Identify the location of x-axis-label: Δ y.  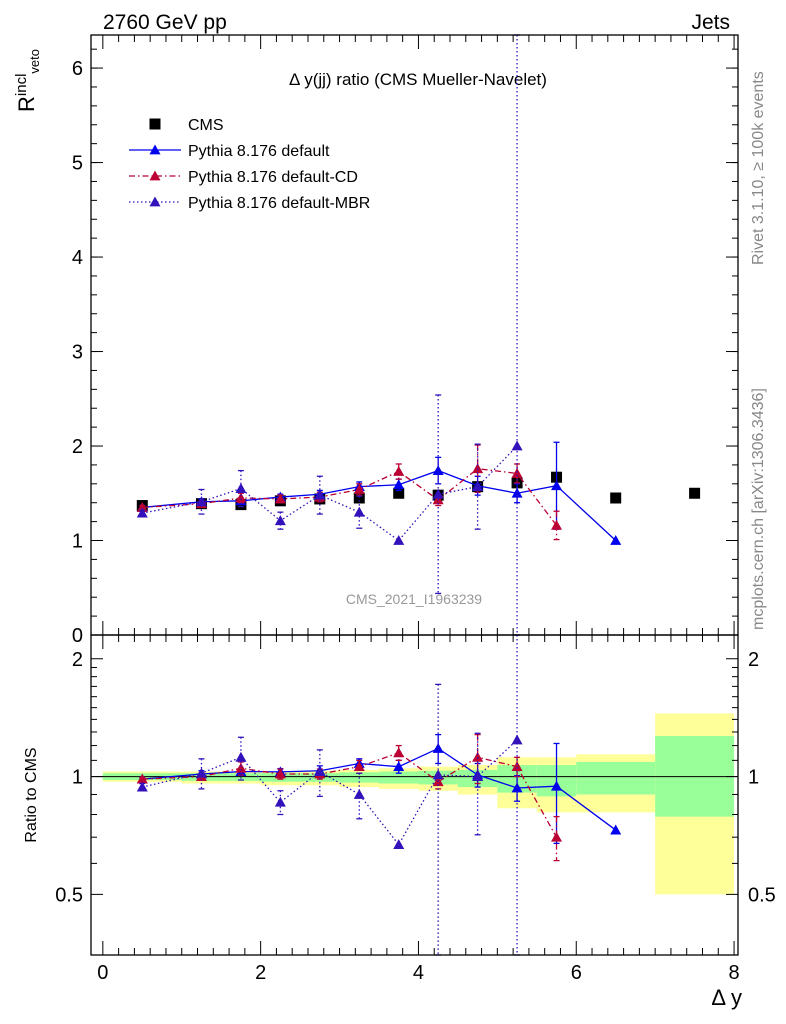
(726, 997).